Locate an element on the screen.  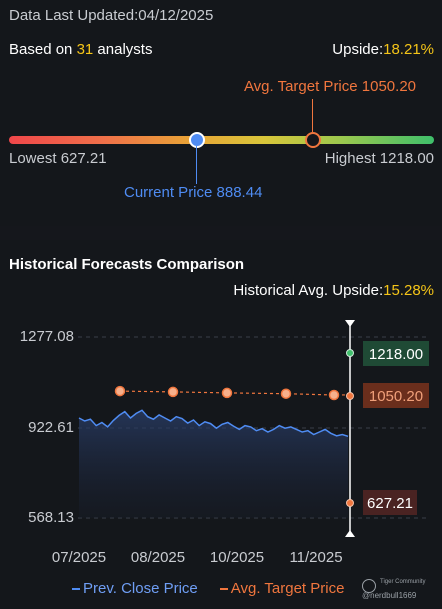
legend-item-close-price: Prev. Close Price is located at coordinates (135, 588).